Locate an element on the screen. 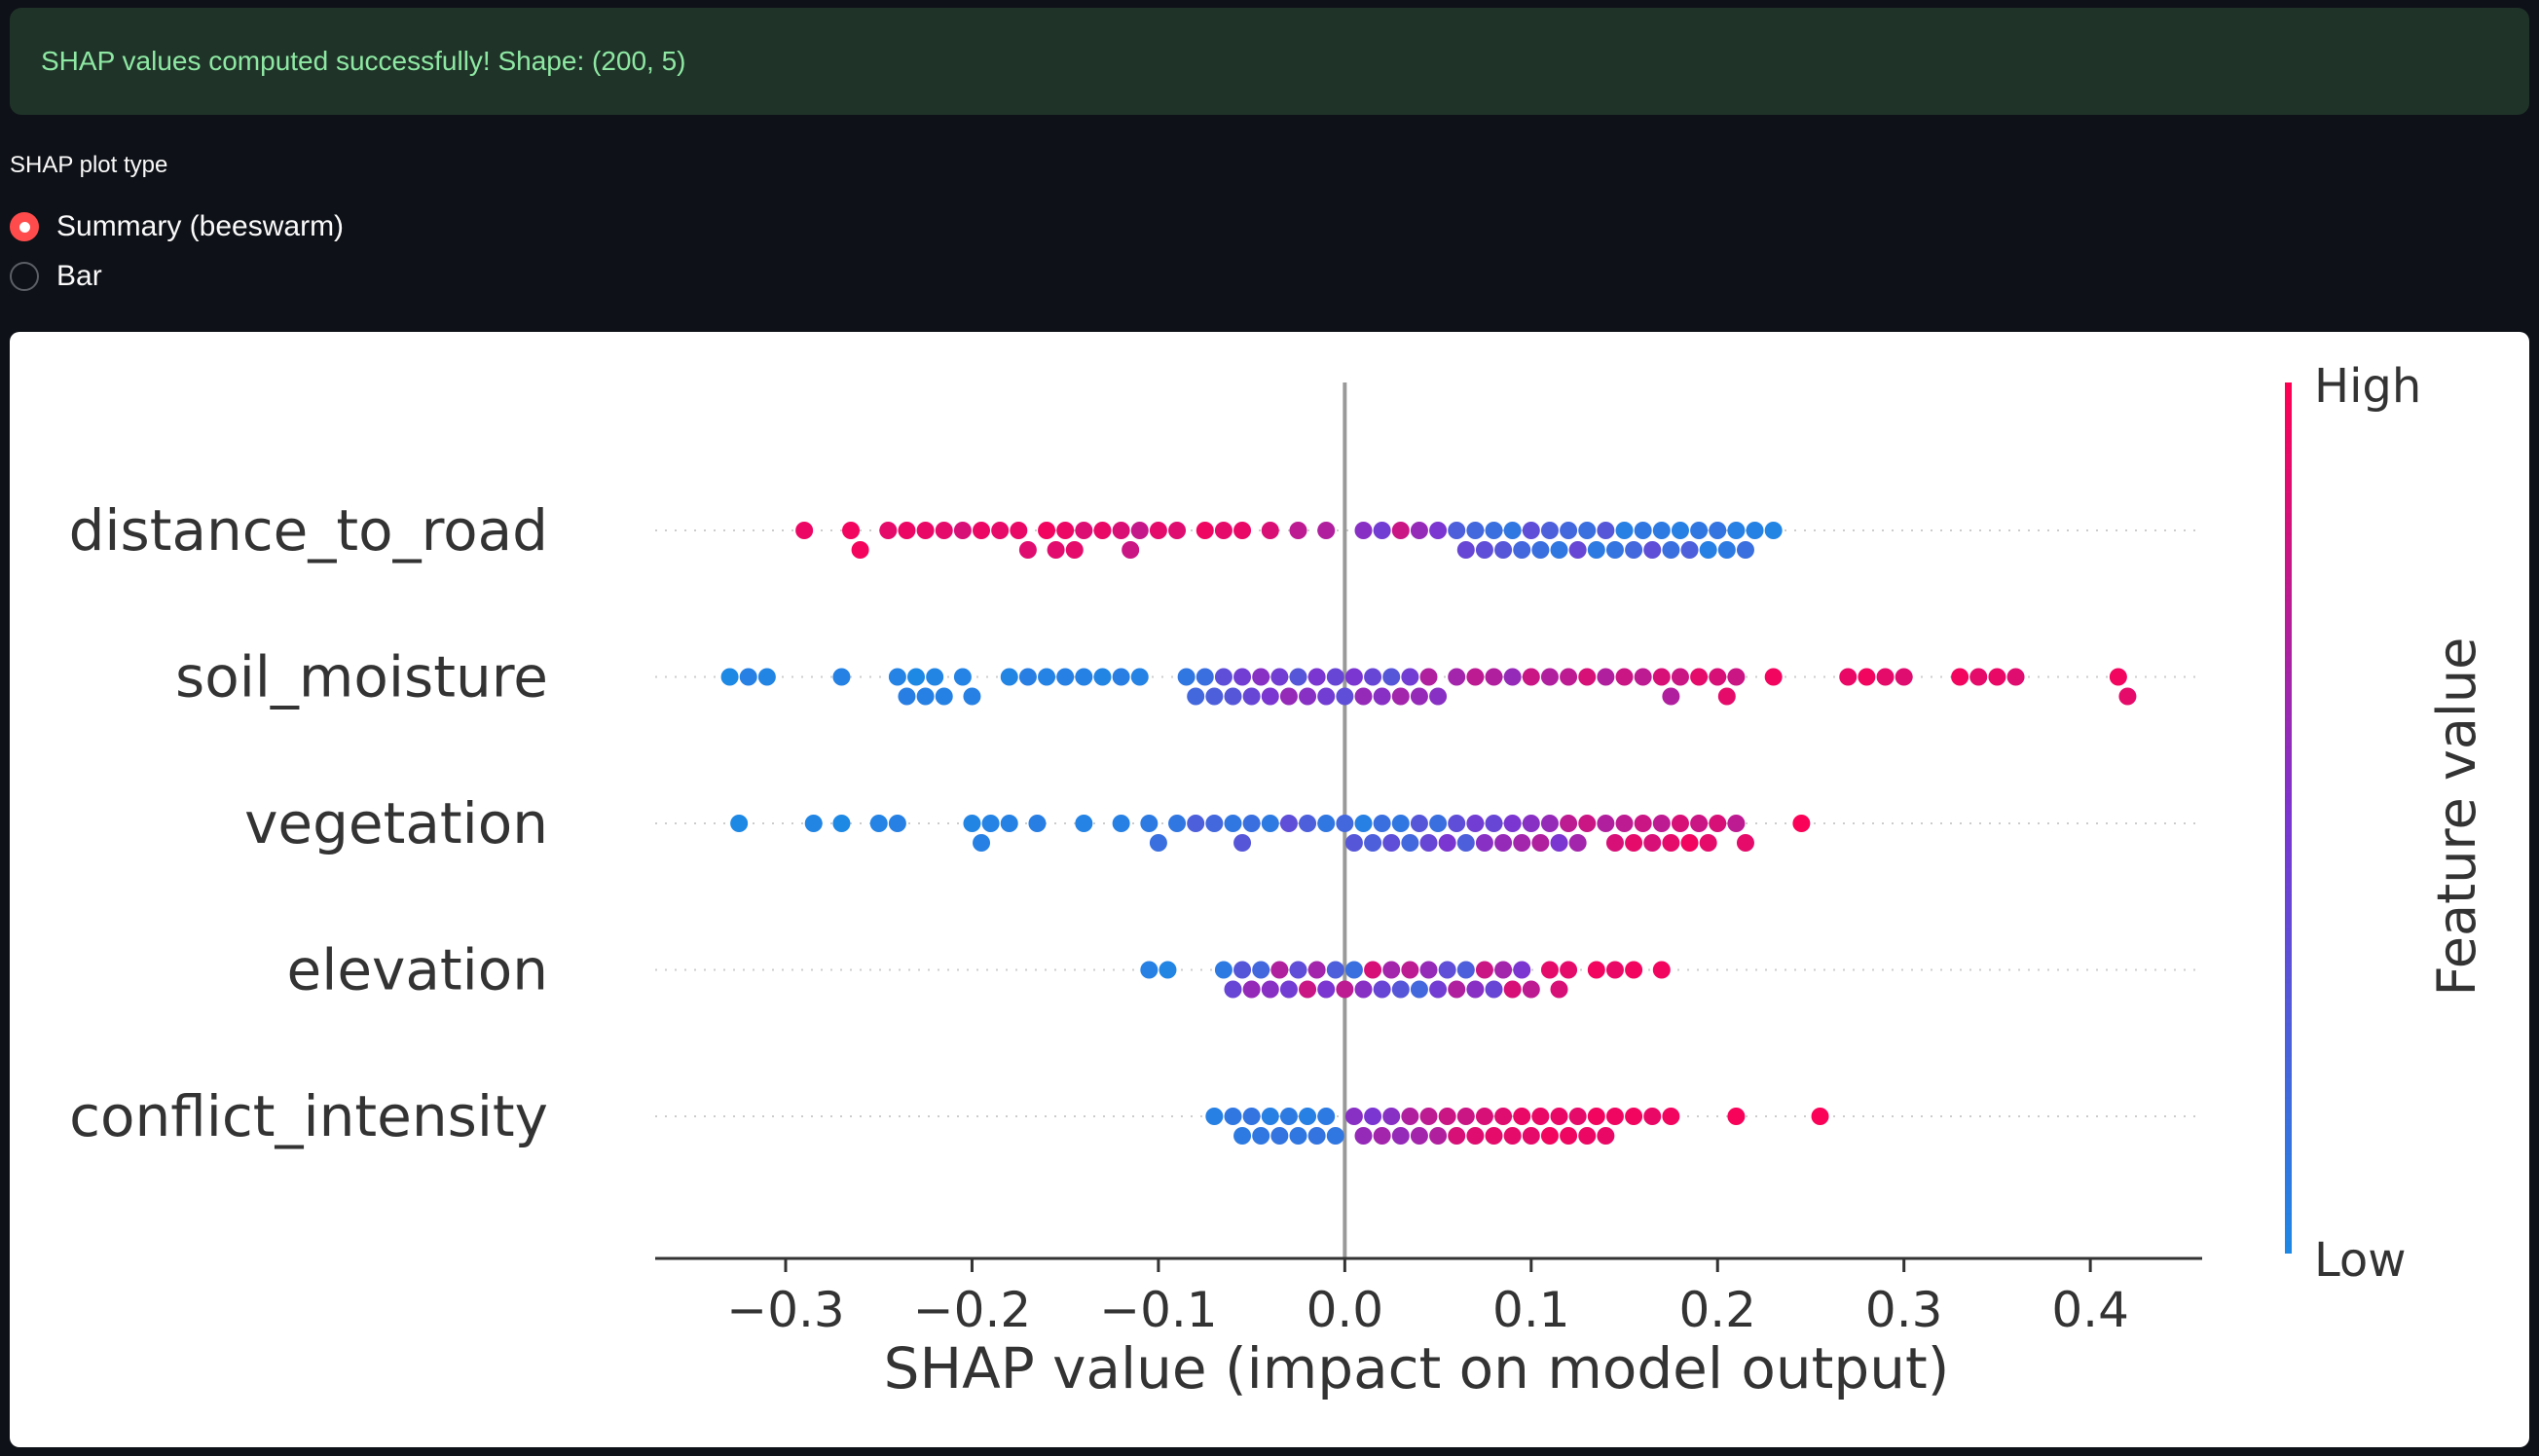  x-axis-label: SHAP value (impact on model output) is located at coordinates (1417, 1368).